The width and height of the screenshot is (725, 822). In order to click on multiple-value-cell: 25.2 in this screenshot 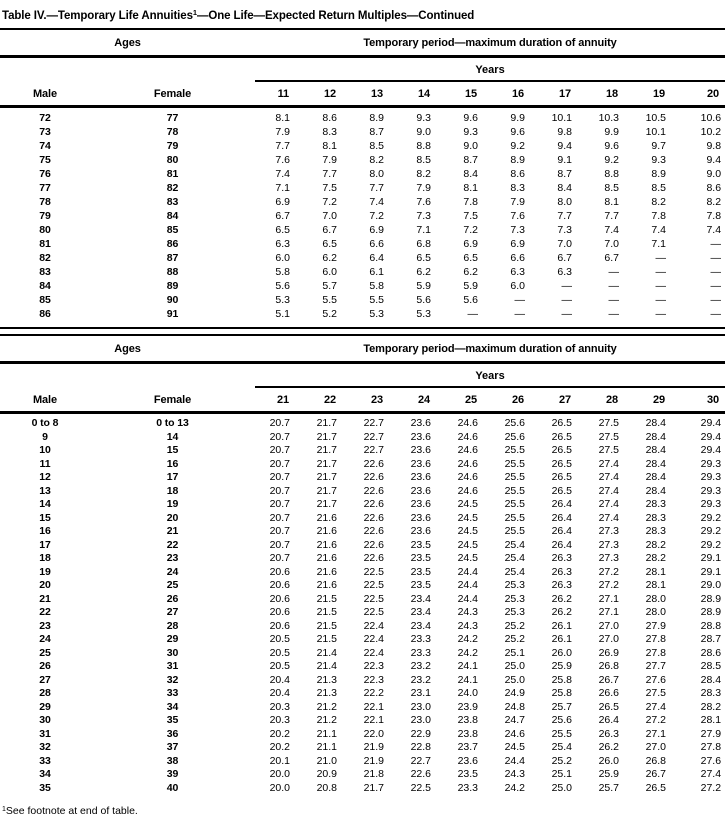, I will do `click(514, 625)`.